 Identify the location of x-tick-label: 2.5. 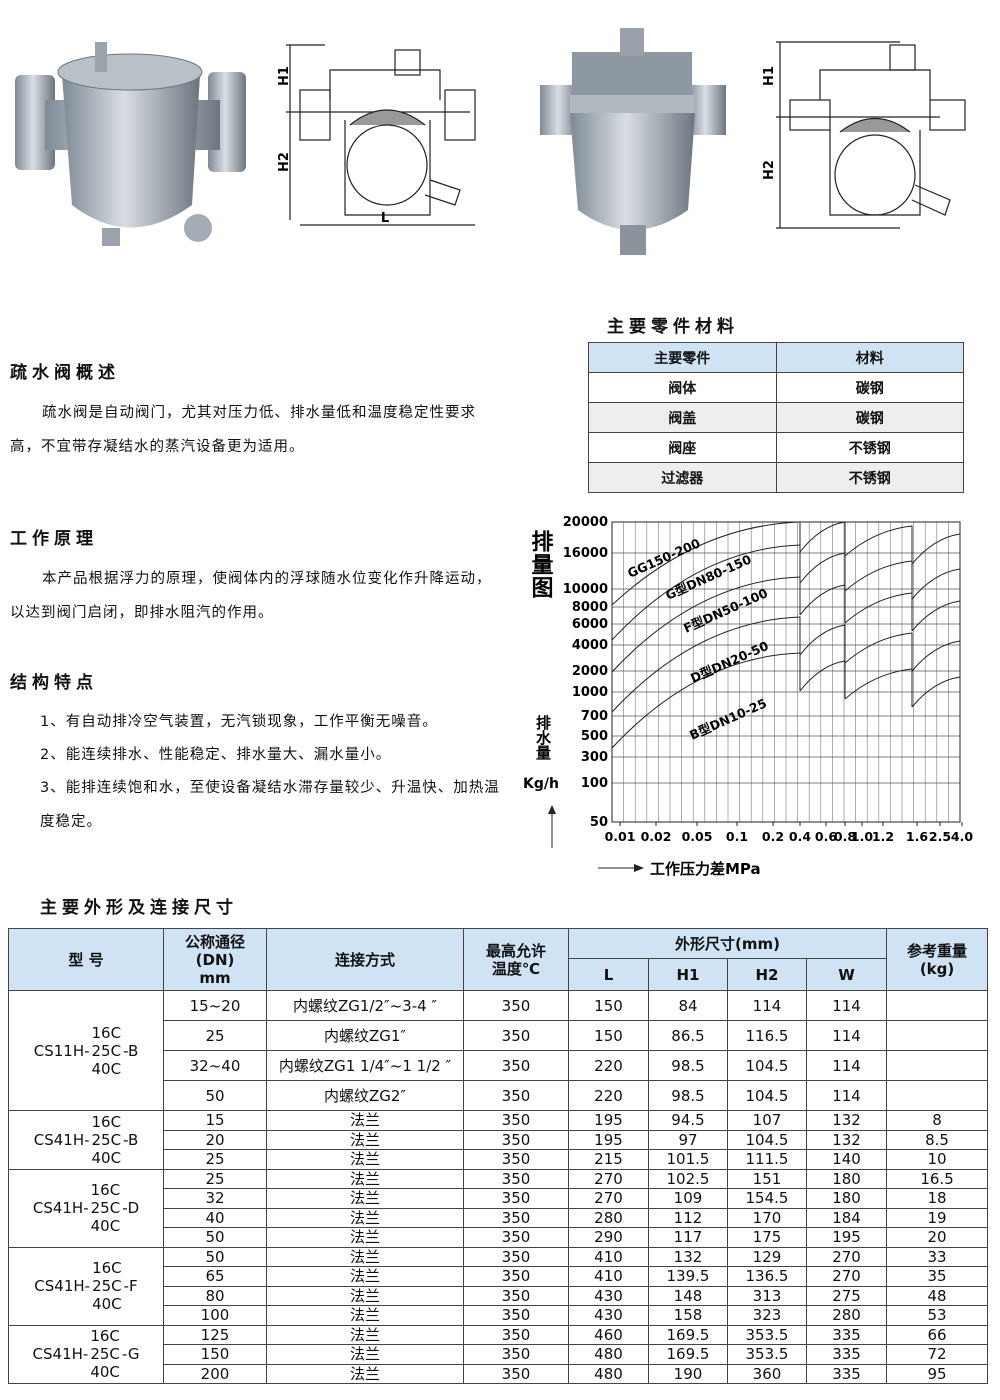
(940, 836).